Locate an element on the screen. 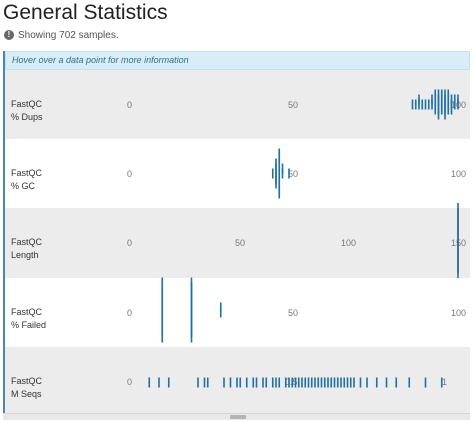  row-label-metric: Length is located at coordinates (25, 255).